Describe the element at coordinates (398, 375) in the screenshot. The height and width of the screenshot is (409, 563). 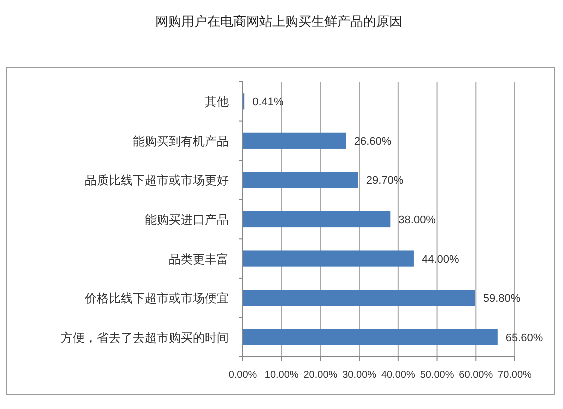
I see `x-tick-label: 40.00%` at that location.